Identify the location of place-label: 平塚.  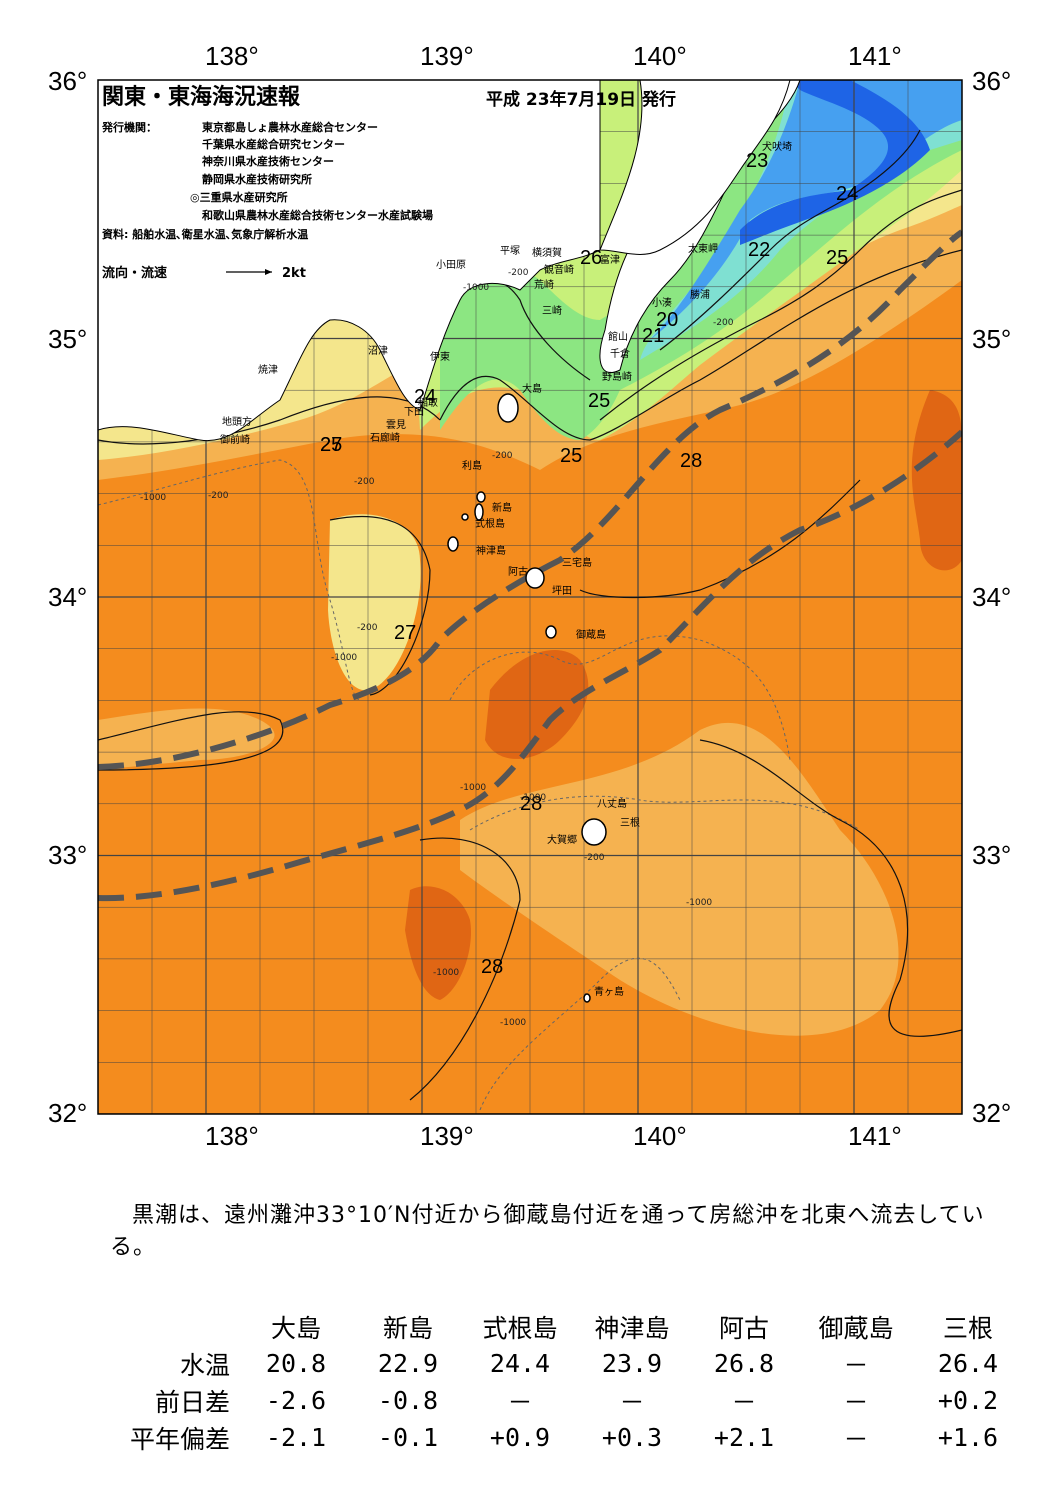
(510, 251).